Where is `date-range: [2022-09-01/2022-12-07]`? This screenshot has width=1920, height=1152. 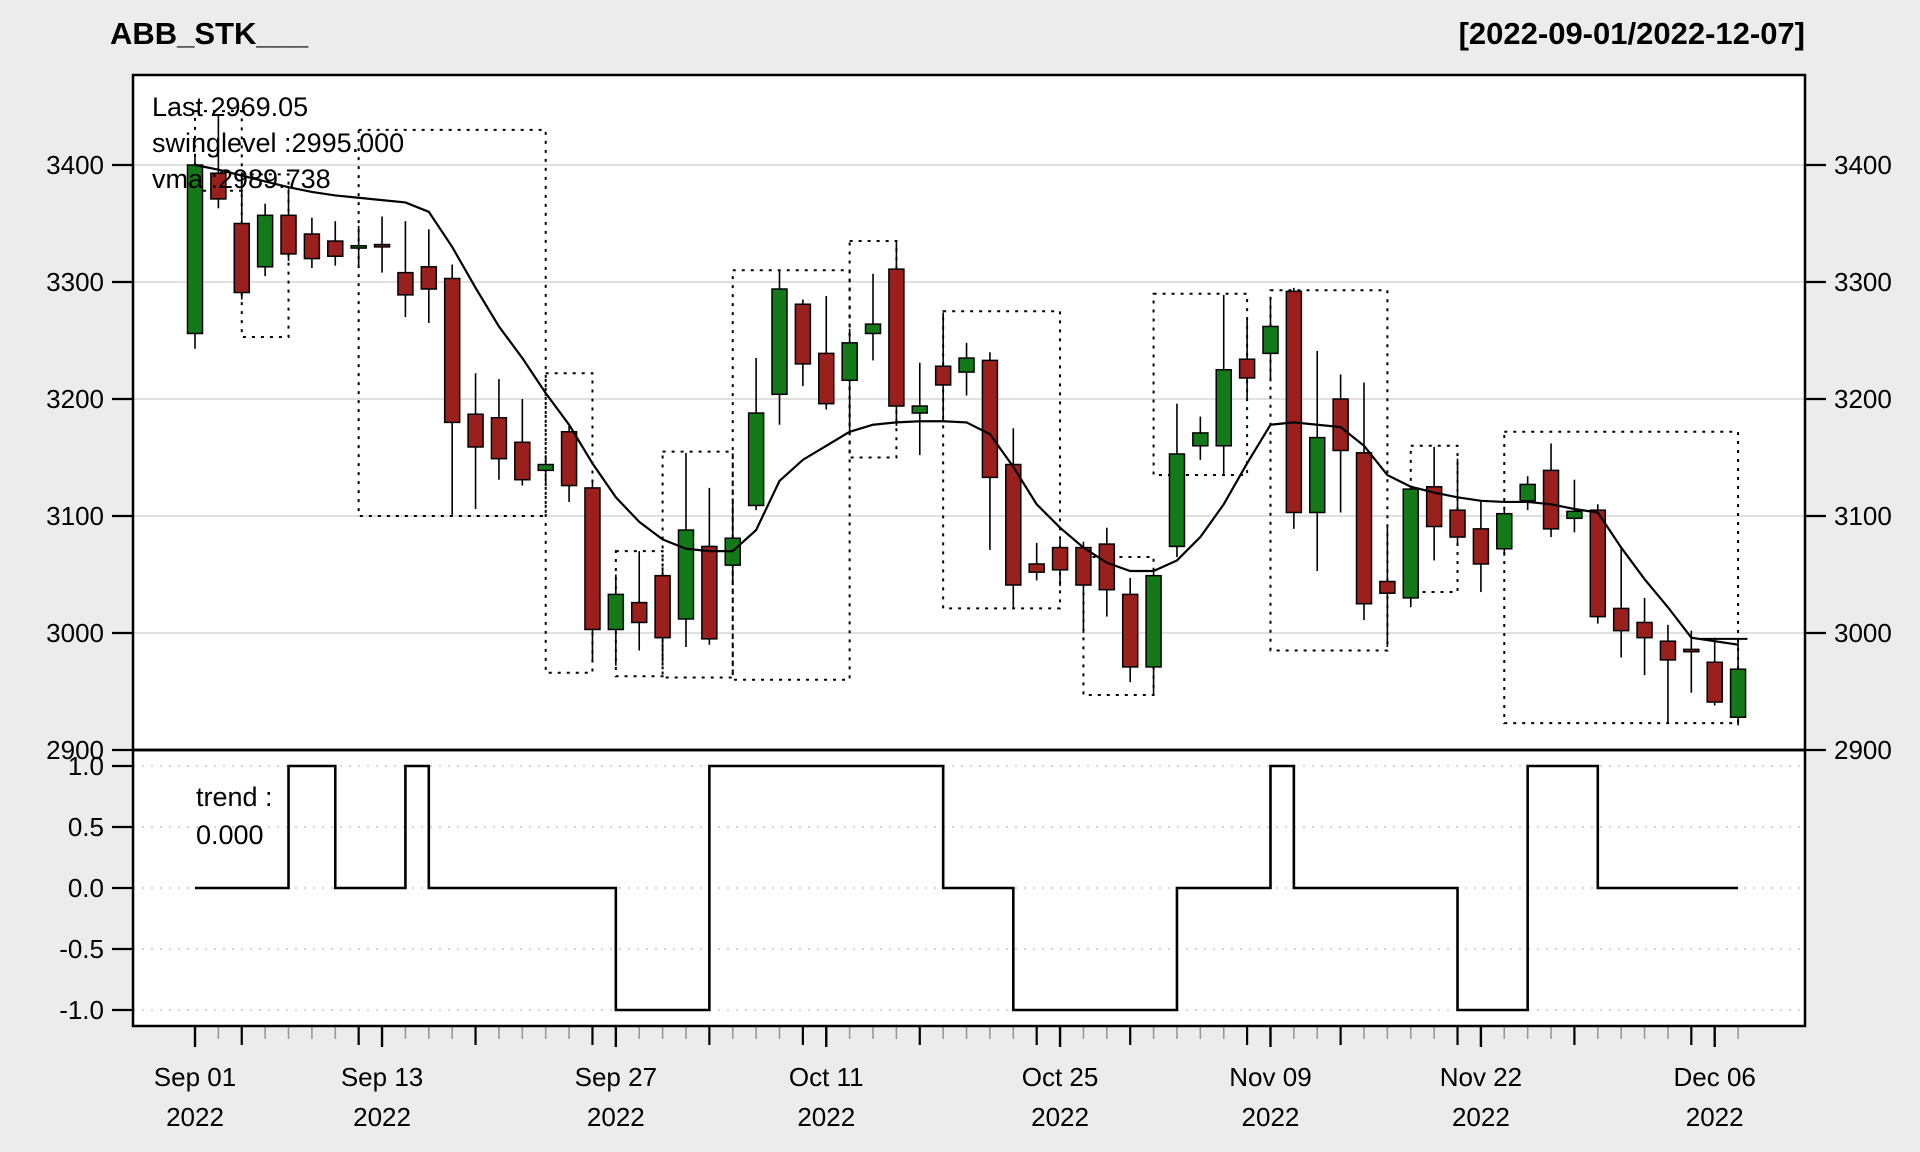
date-range: [2022-09-01/2022-12-07] is located at coordinates (1632, 33).